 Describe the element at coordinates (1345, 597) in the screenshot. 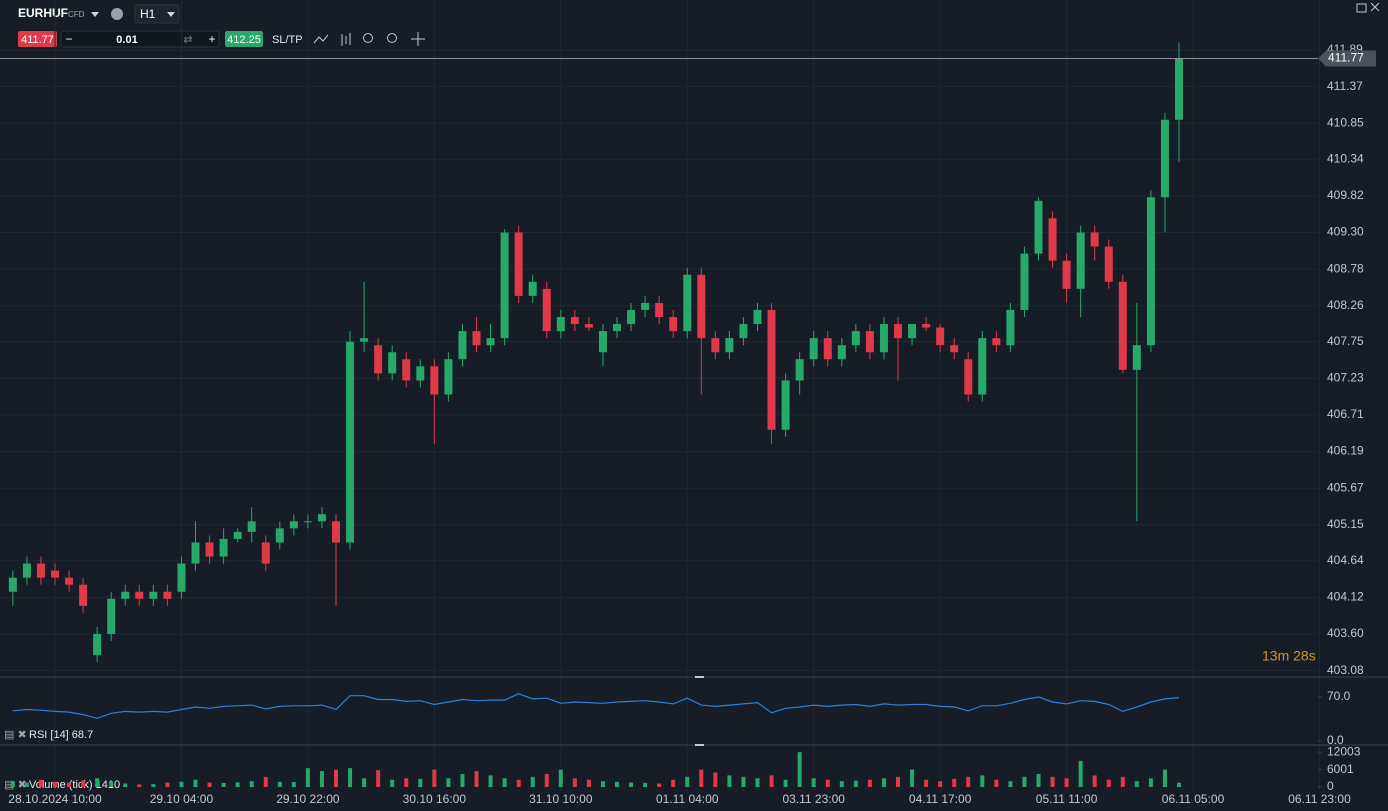

I see `y-tick-label: 404.12` at that location.